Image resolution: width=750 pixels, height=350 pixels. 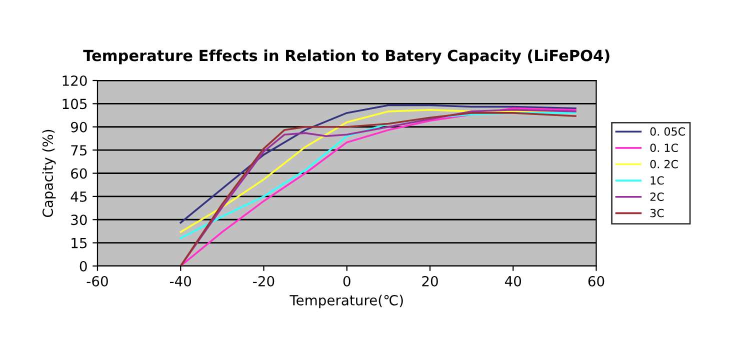 I want to click on legend-label: 0. 05C, so click(x=667, y=131).